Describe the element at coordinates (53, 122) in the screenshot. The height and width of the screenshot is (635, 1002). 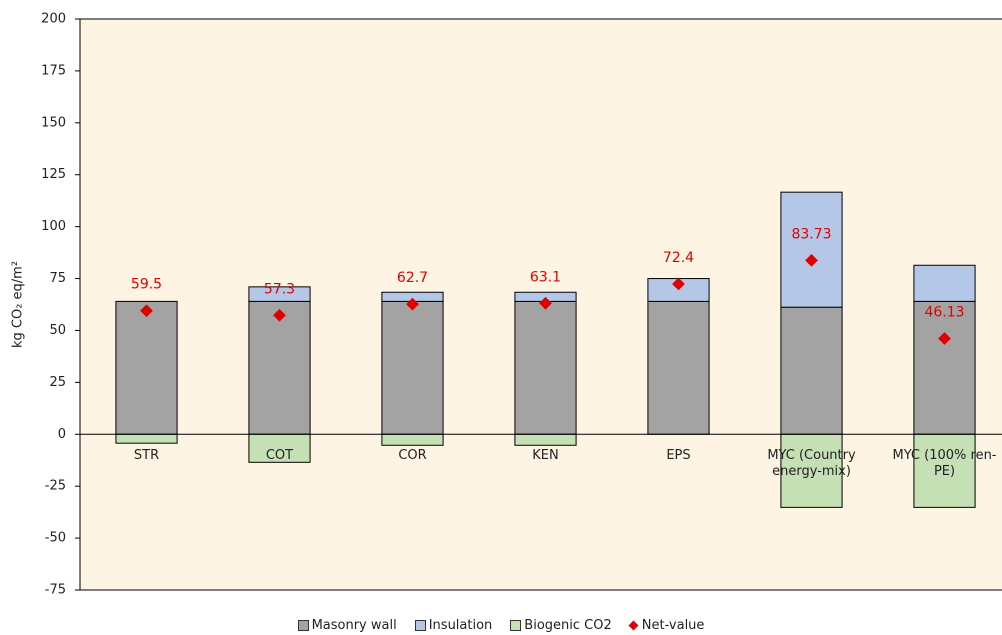
I see `y-tick-label: 150` at that location.